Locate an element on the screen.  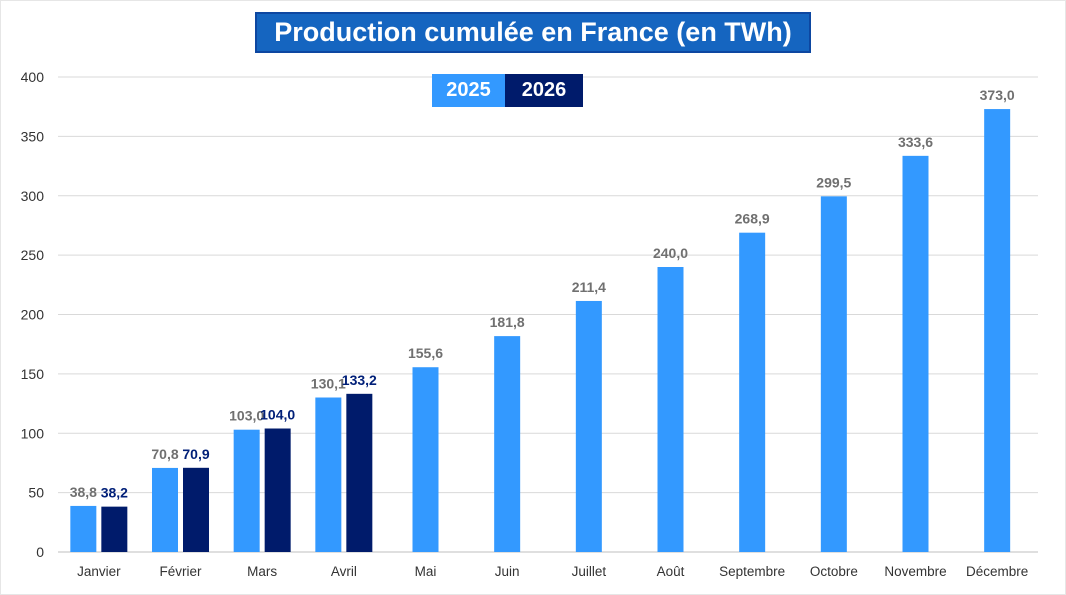
x-category-label: Octobre is located at coordinates (834, 571).